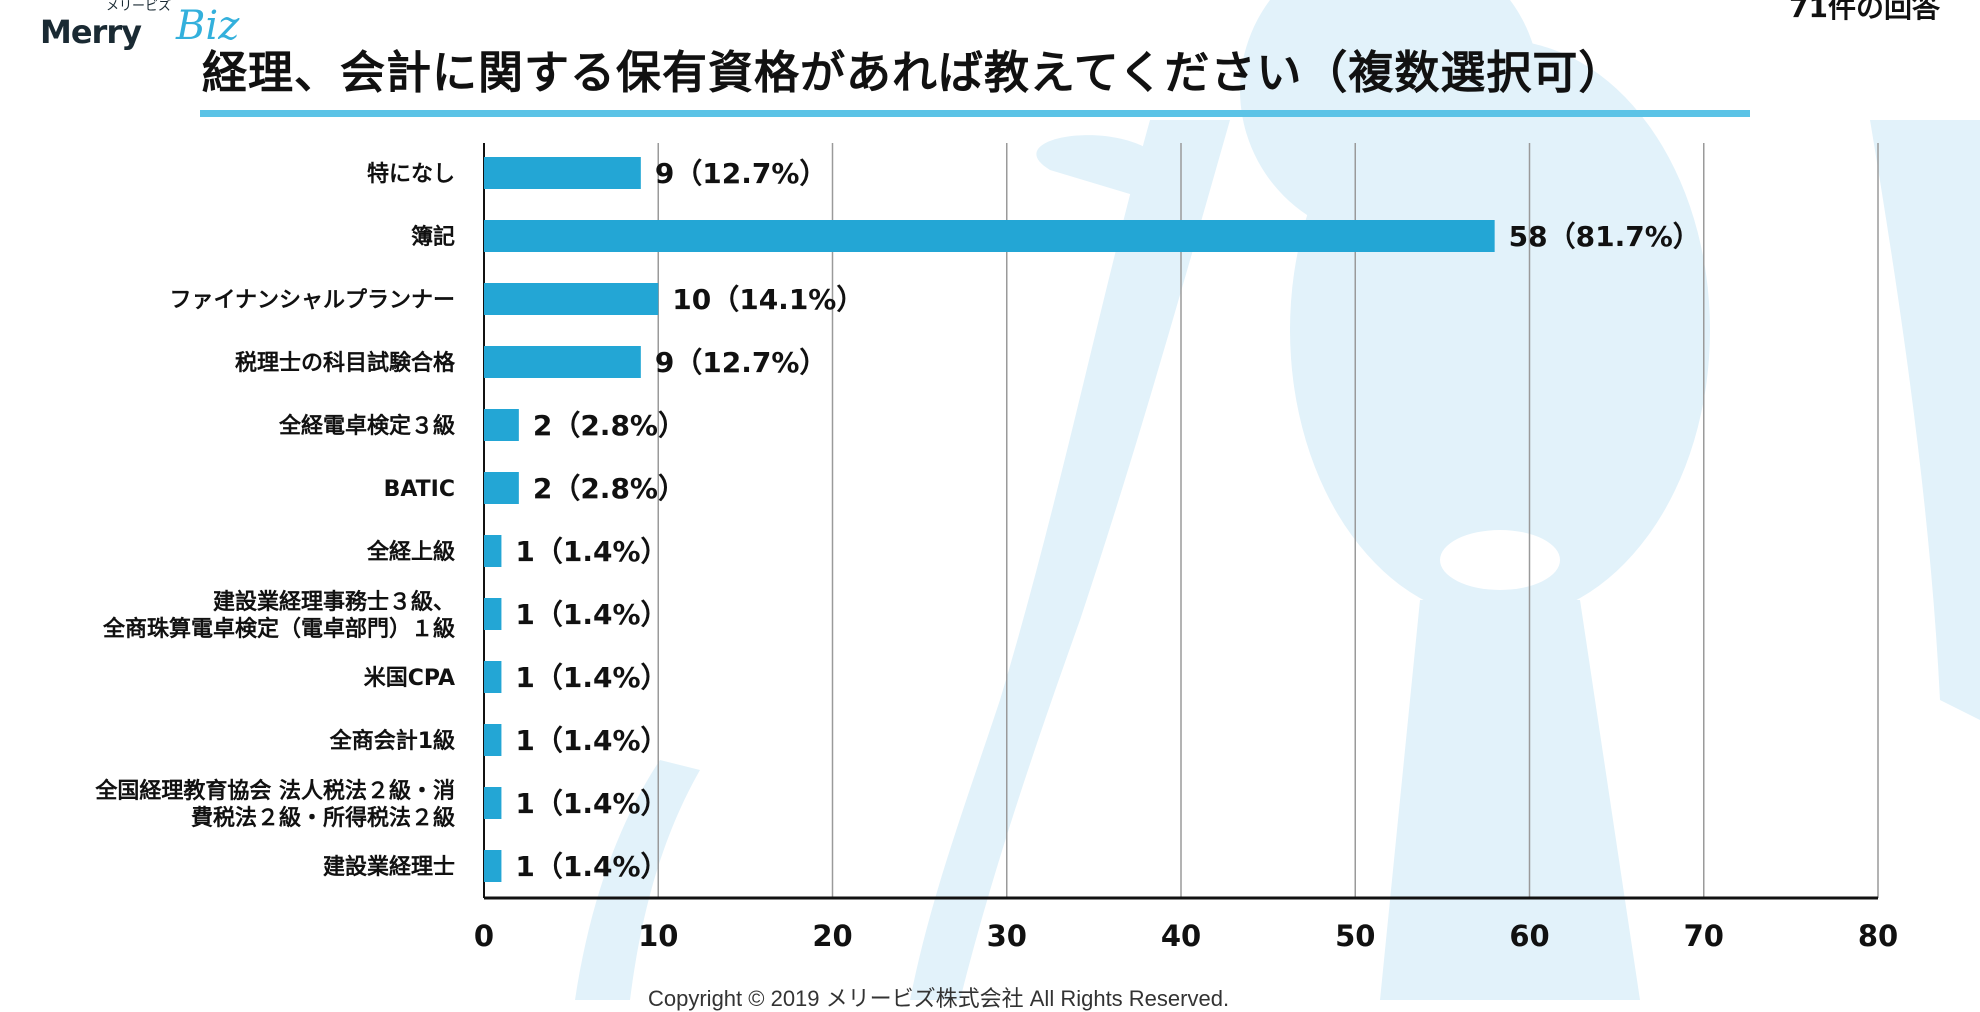 The height and width of the screenshot is (1012, 1980). What do you see at coordinates (768, 299) in the screenshot?
I see `data-label: 10（14.1%）` at bounding box center [768, 299].